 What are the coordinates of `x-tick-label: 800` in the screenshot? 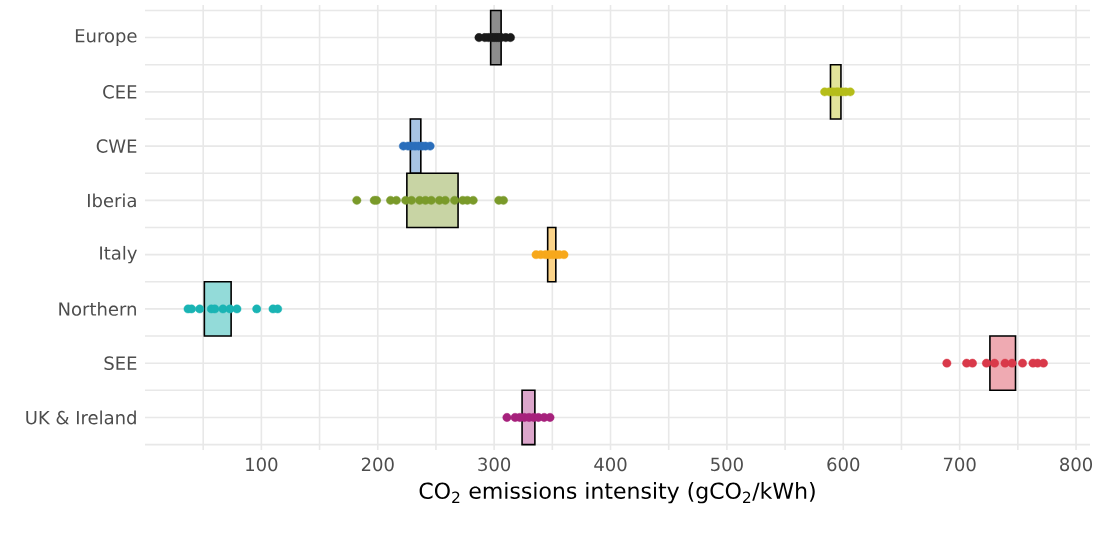 It's located at (1076, 464).